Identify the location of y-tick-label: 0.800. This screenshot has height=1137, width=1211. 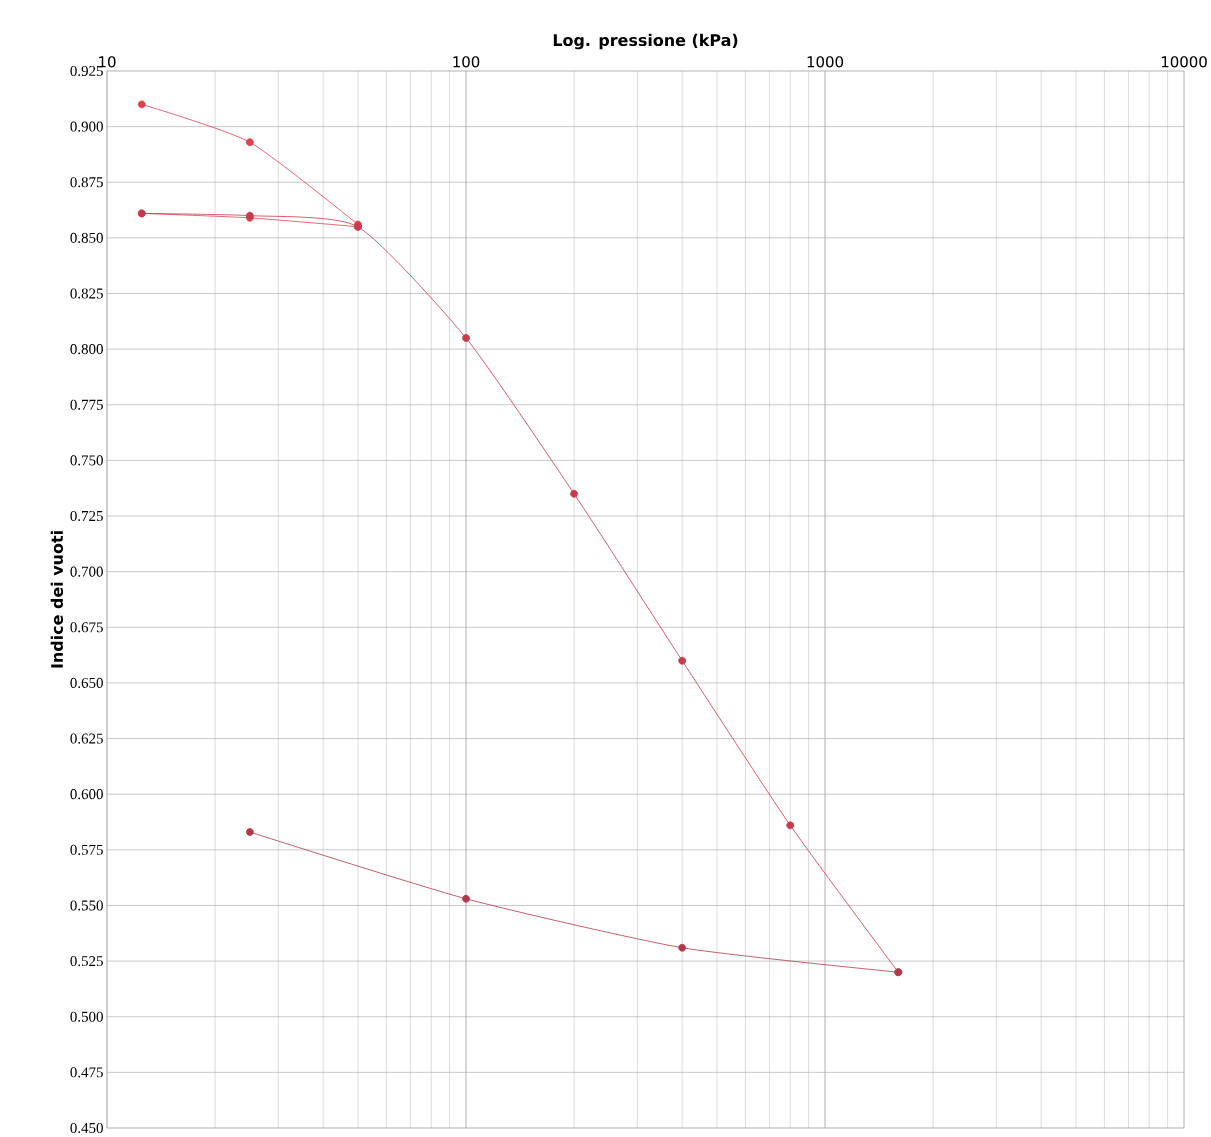
(86, 349).